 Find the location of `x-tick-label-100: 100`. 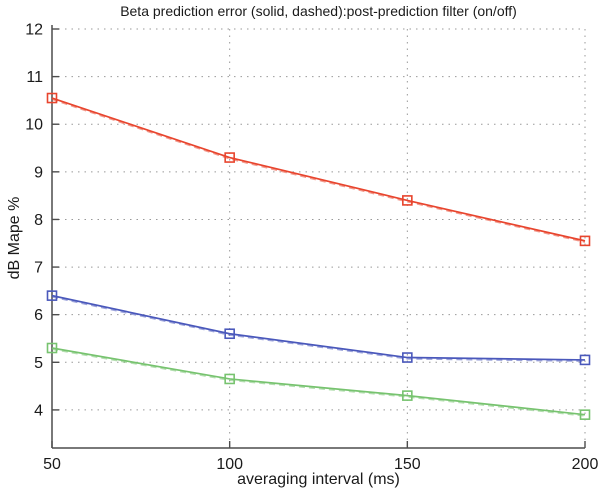

x-tick-label-100: 100 is located at coordinates (229, 464).